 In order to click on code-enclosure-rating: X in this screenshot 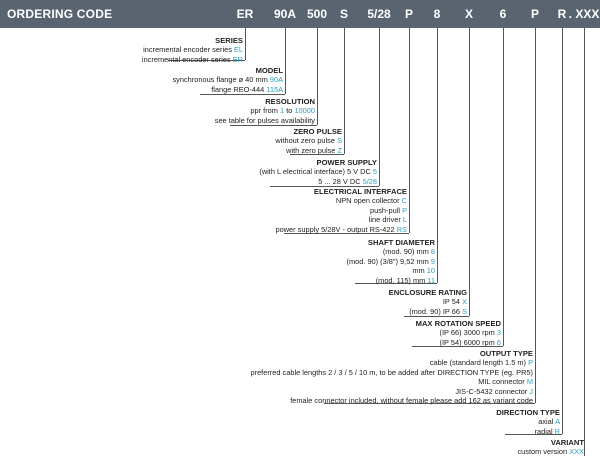, I will do `click(469, 14)`.